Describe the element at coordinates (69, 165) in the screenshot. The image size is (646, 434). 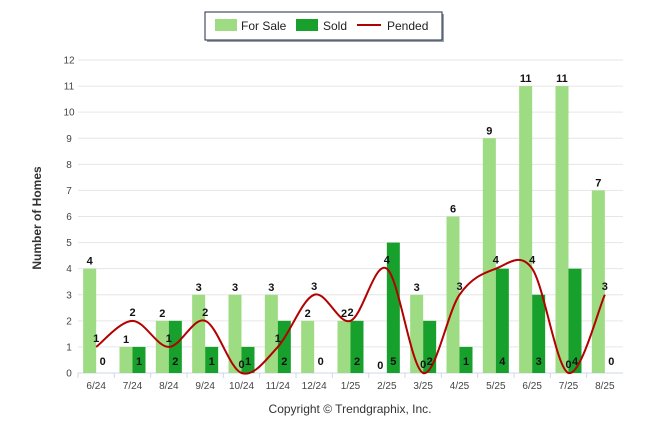
I see `y-tick-label: 8` at that location.